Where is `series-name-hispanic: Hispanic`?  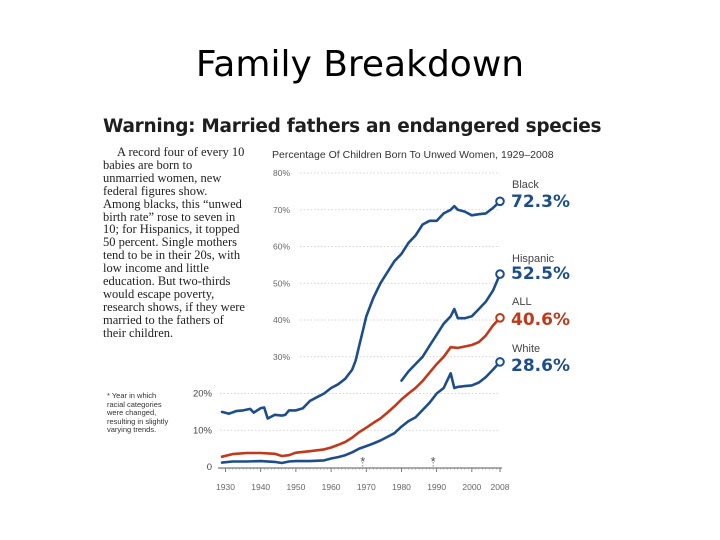
series-name-hispanic: Hispanic is located at coordinates (533, 259).